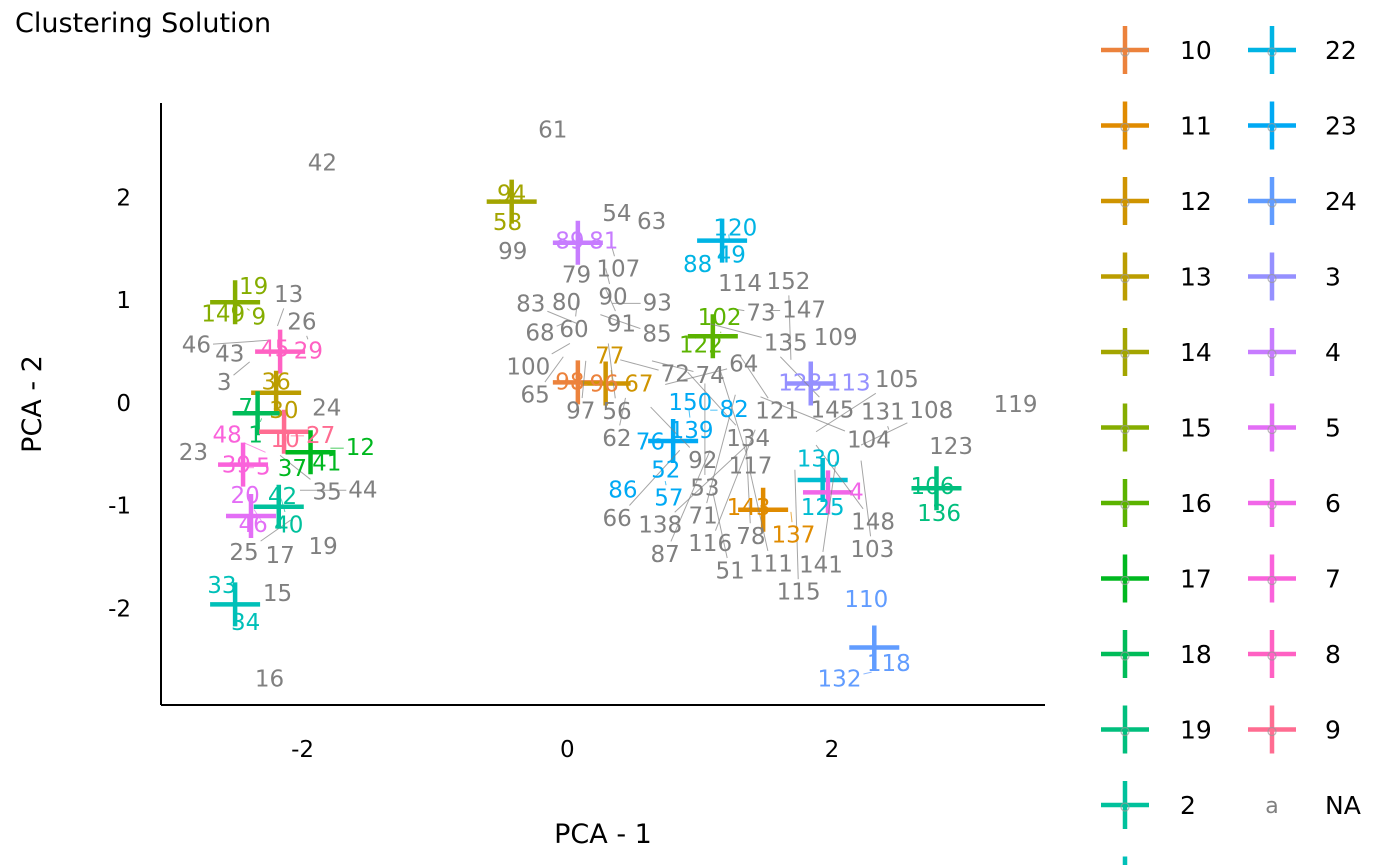  I want to click on legend-item: 19, so click(1156, 729).